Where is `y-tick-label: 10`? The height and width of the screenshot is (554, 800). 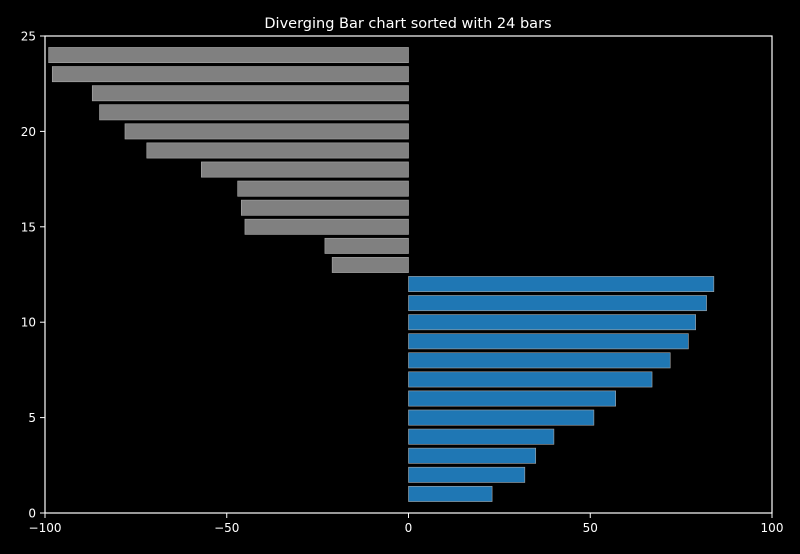 y-tick-label: 10 is located at coordinates (28, 323).